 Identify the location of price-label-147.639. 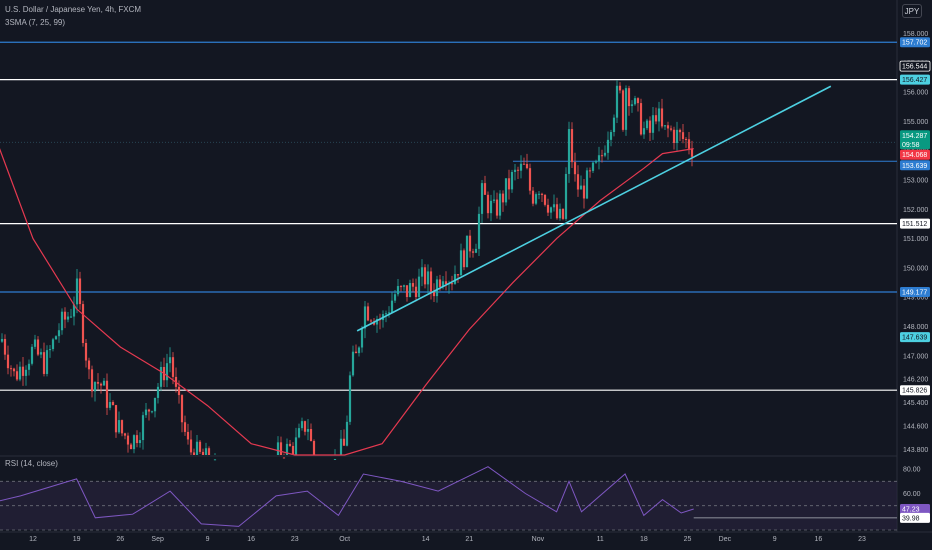
(915, 337).